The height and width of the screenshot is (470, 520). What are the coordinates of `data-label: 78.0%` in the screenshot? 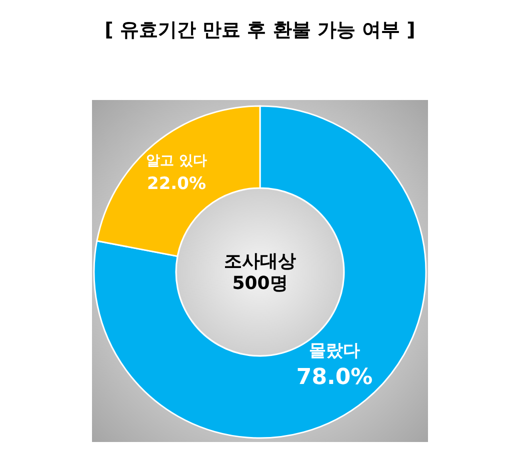 It's located at (334, 377).